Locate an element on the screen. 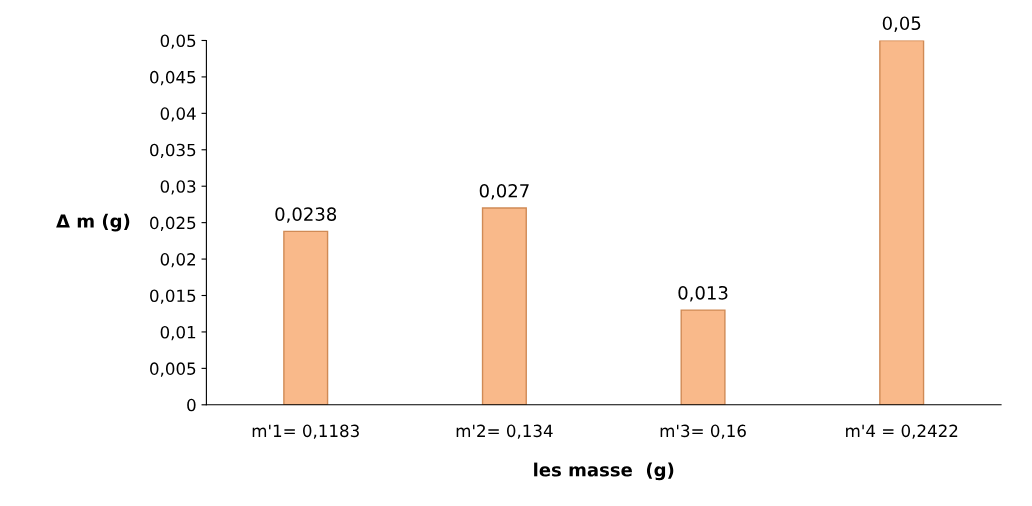 This screenshot has height=506, width=1032. y-tick-label: 0 is located at coordinates (191, 405).